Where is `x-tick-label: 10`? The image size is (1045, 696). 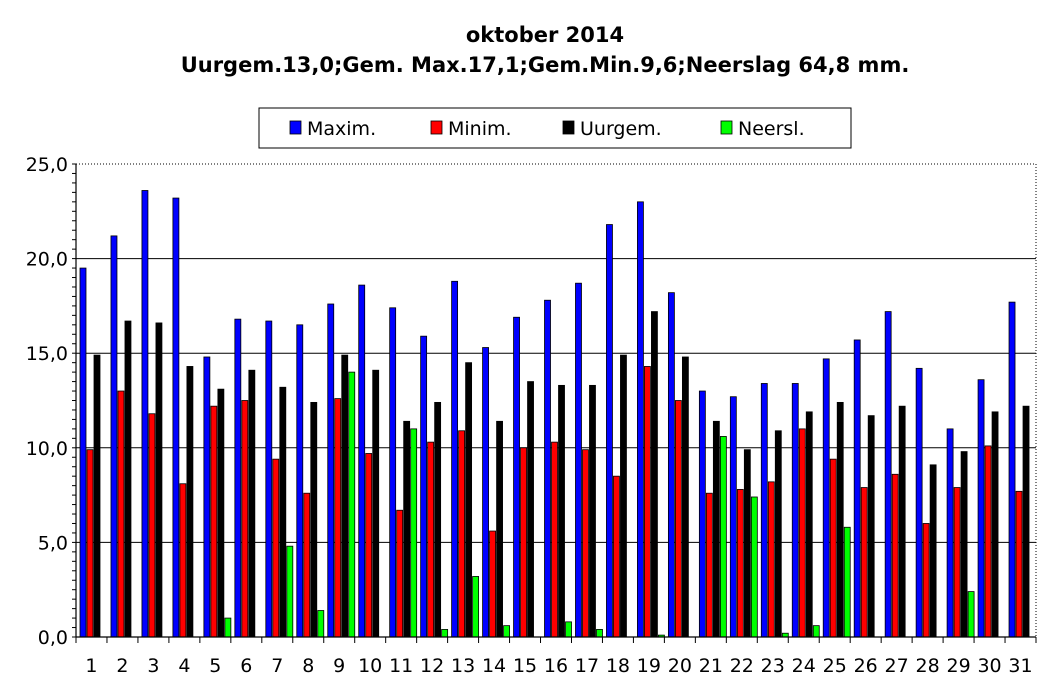
x-tick-label: 10 is located at coordinates (370, 666).